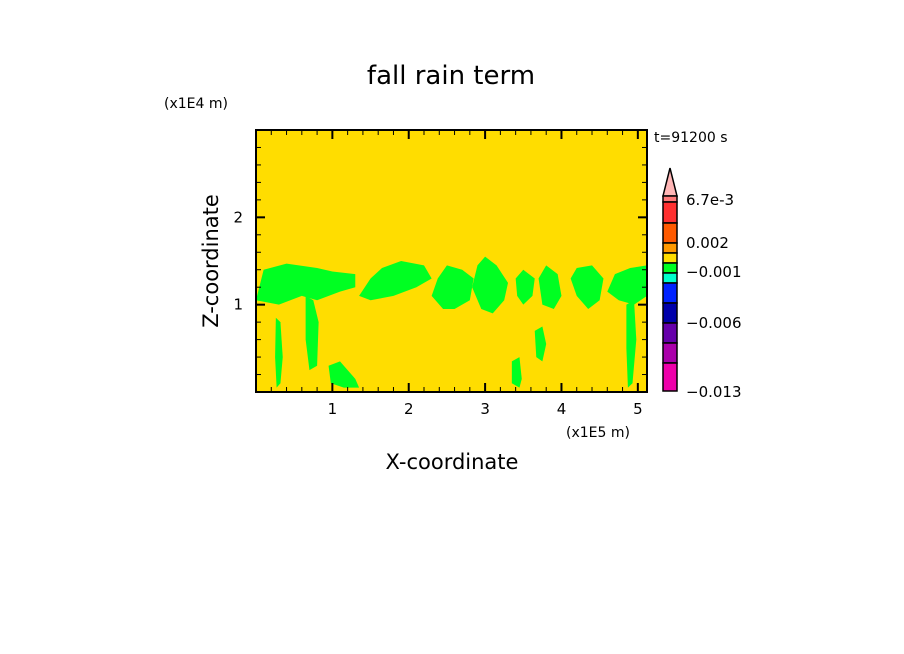 The width and height of the screenshot is (904, 654). What do you see at coordinates (638, 409) in the screenshot?
I see `x-tick-label: 5` at bounding box center [638, 409].